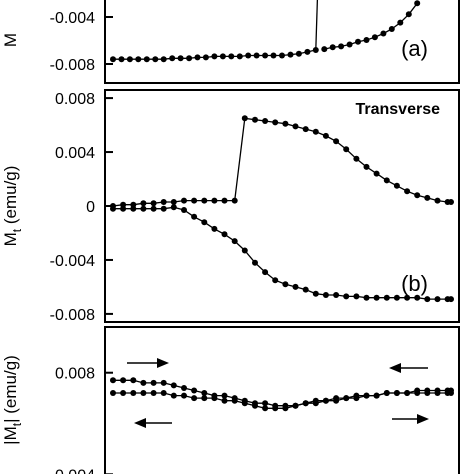 This screenshot has height=474, width=474. Describe the element at coordinates (10, 197) in the screenshot. I see `panel-b-ylabel-units: (emu/g)` at that location.